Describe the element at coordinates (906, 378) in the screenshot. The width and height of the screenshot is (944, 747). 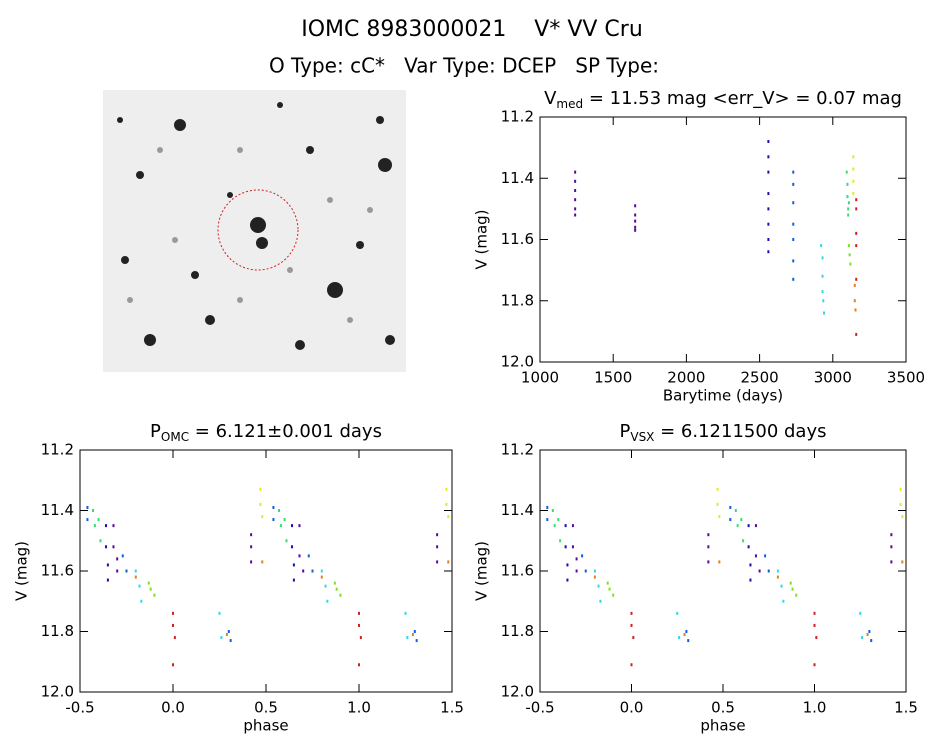
I see `x-tick-label: 3500` at that location.